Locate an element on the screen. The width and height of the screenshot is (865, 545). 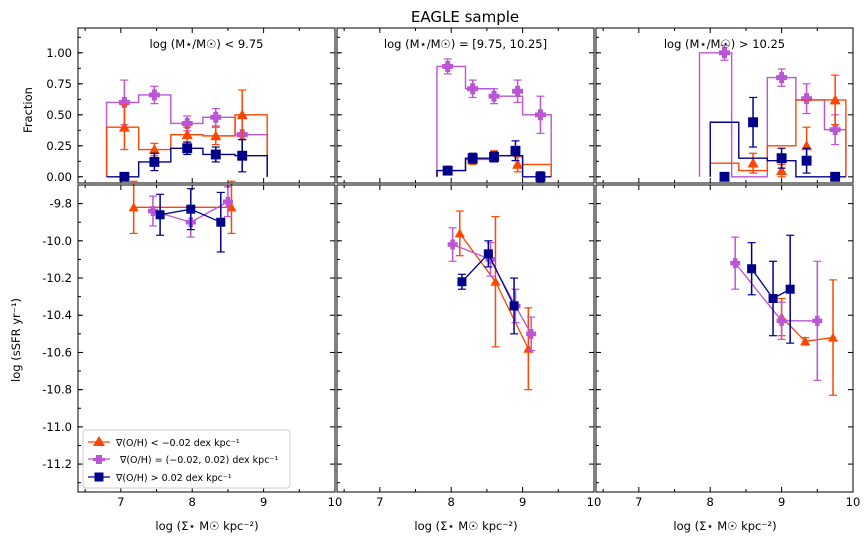
fraction-panel-2: log (M⋆/M☉) = [9.75, 10.25] is located at coordinates (465, 105).